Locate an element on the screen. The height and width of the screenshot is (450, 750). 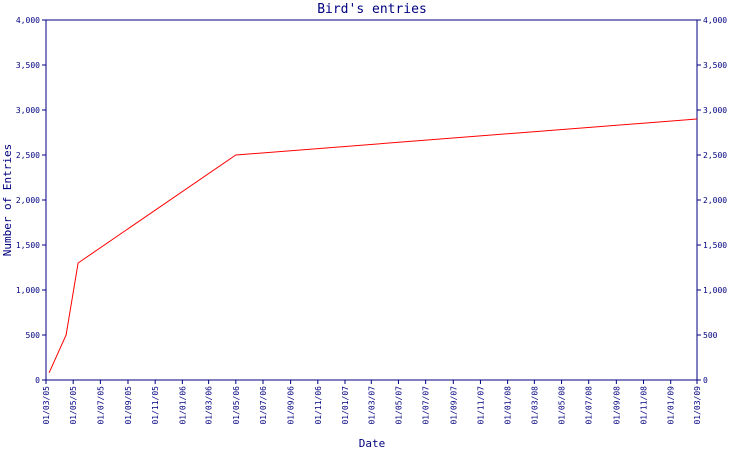
x-tick-label: 01/07/07 is located at coordinates (426, 405).